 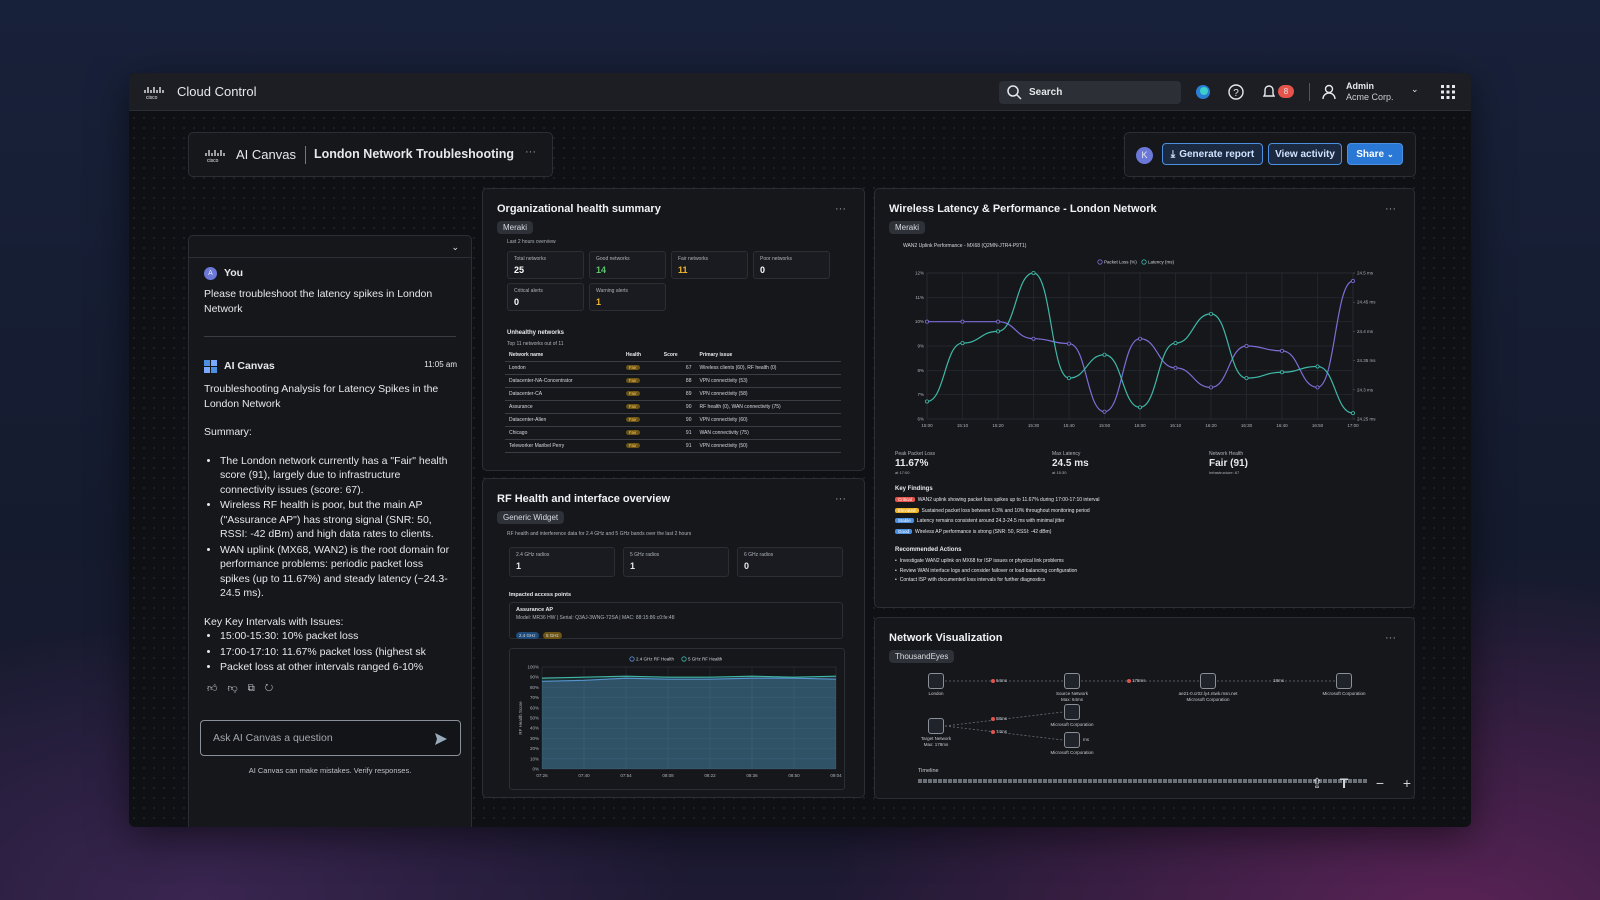 What do you see at coordinates (1269, 92) in the screenshot?
I see `bell-icon` at bounding box center [1269, 92].